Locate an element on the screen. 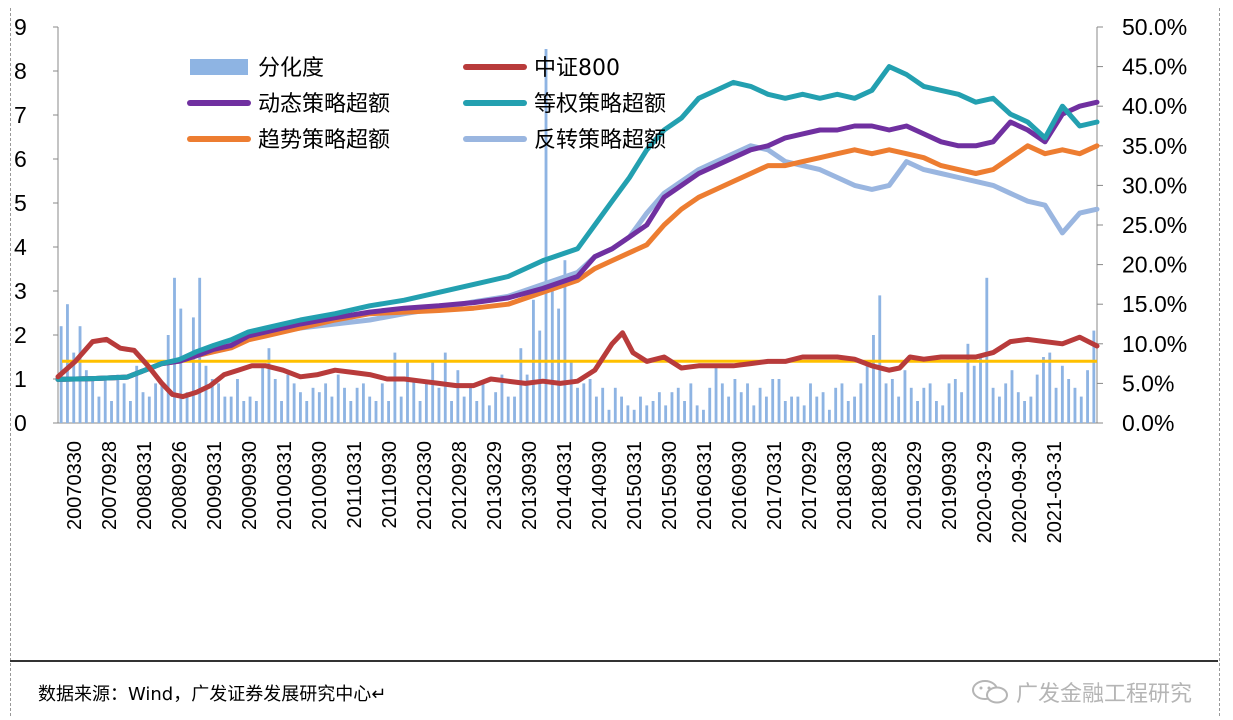 Image resolution: width=1233 pixels, height=720 pixels. x-tick-label: 20150331 is located at coordinates (635, 485).